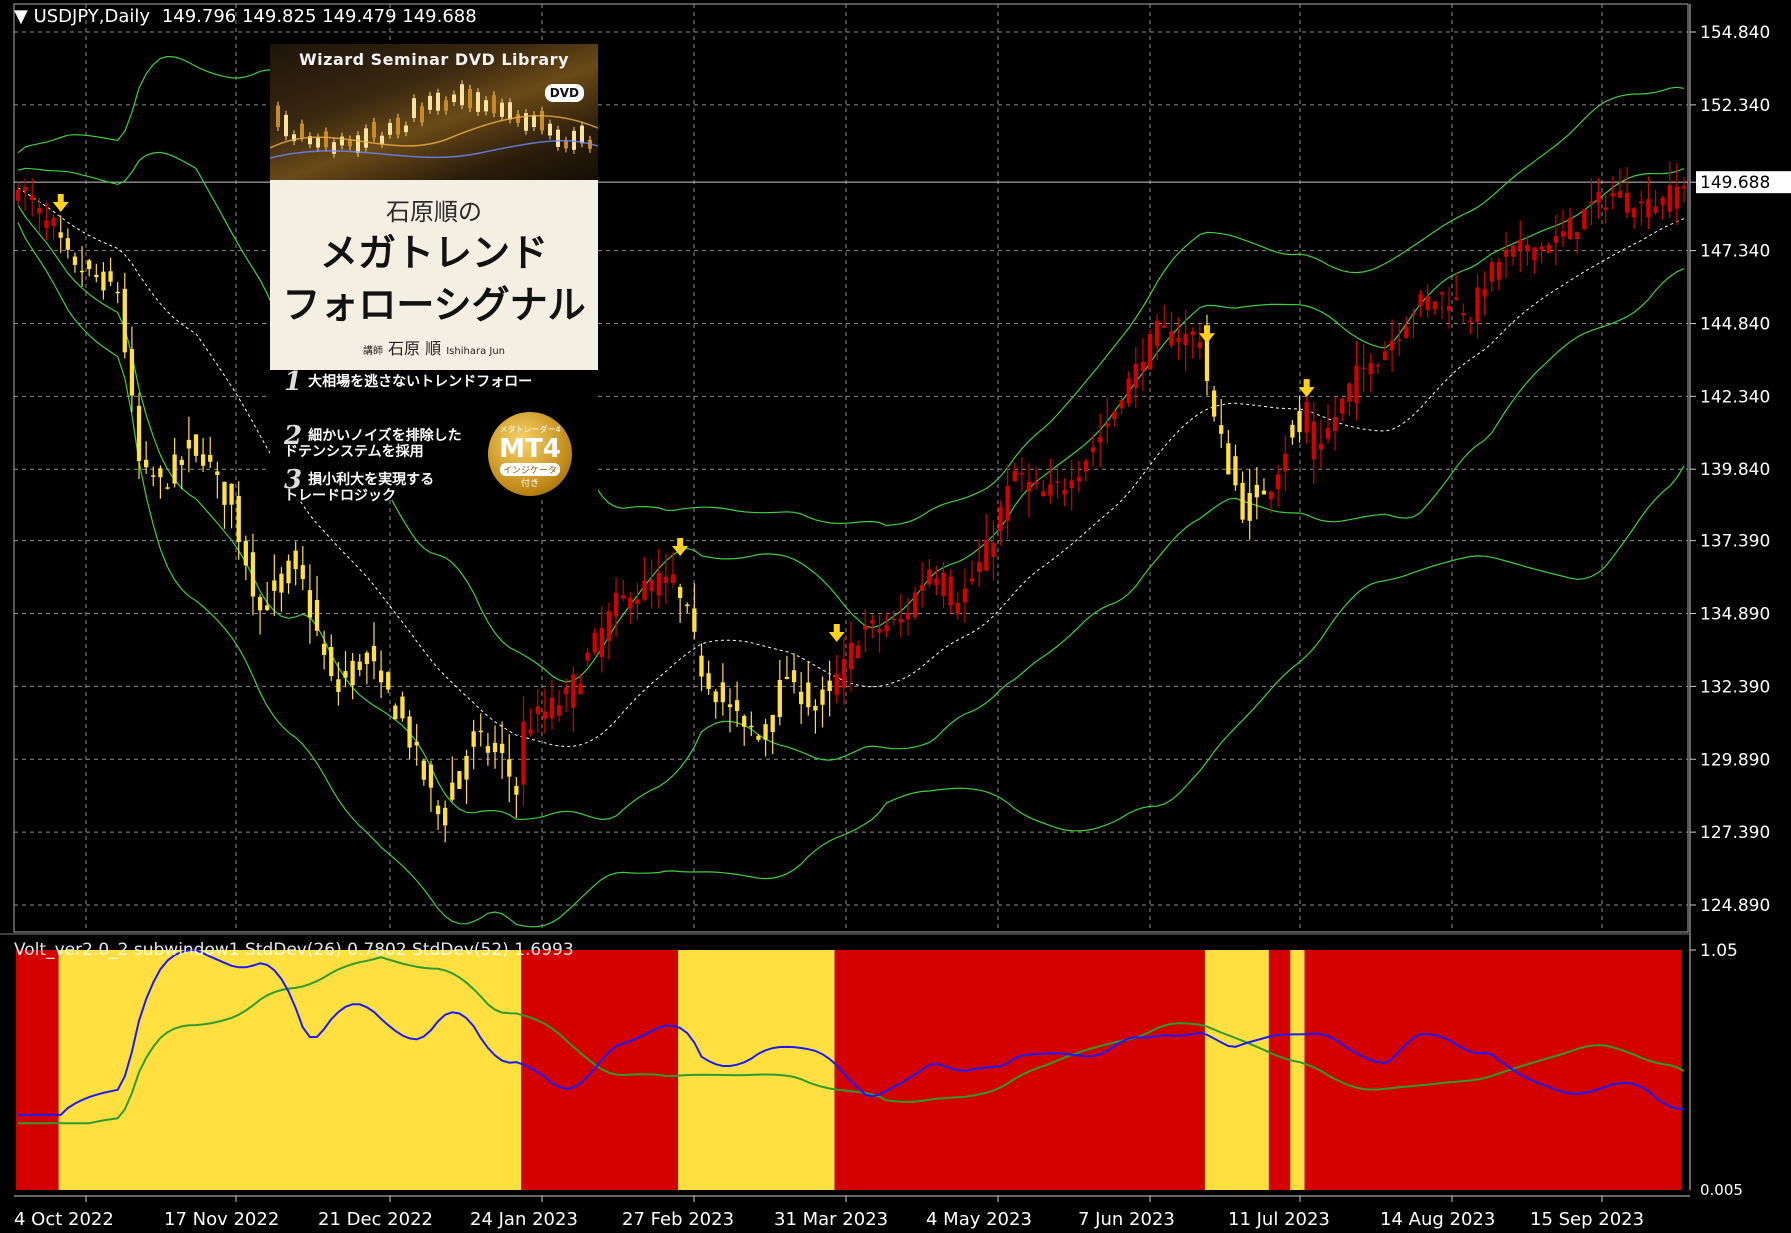 The height and width of the screenshot is (1233, 1791). Describe the element at coordinates (1735, 33) in the screenshot. I see `ytick-label: 154.840` at that location.